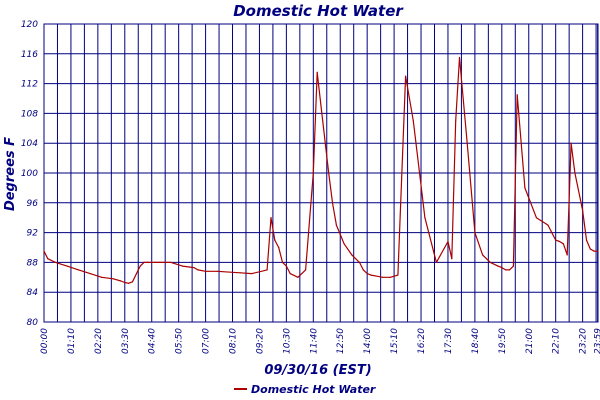  I want to click on x-tick-label: 16:20, so click(422, 341).